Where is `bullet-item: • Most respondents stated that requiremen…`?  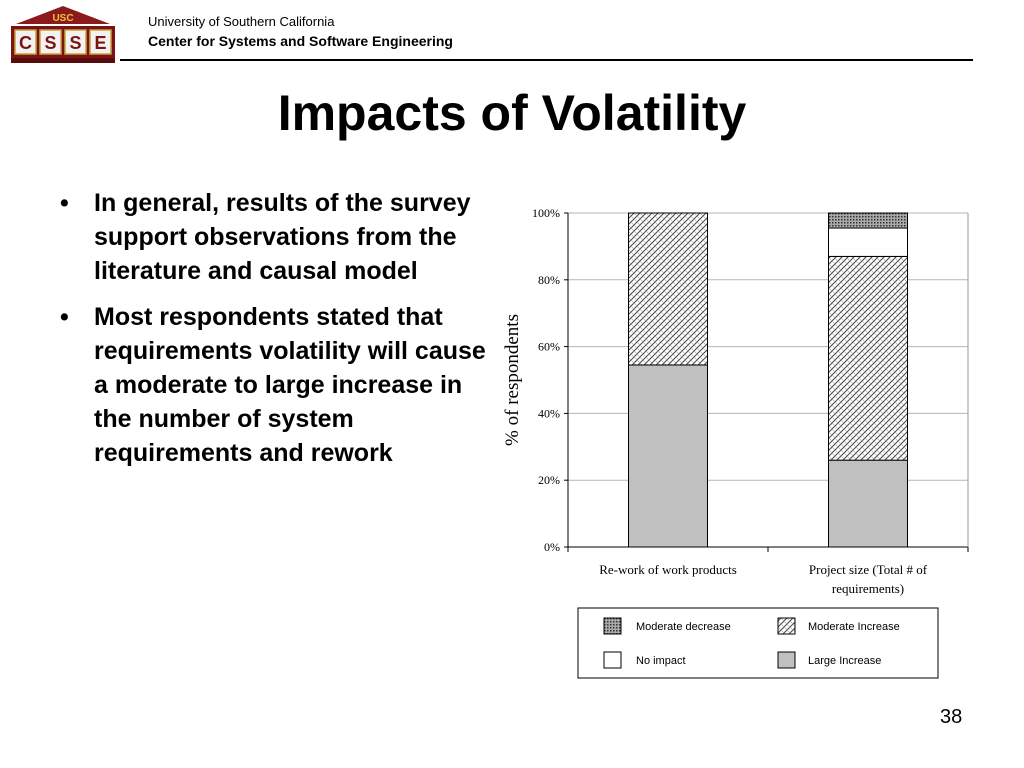 bullet-item: • Most respondents stated that requiremen… is located at coordinates (278, 385).